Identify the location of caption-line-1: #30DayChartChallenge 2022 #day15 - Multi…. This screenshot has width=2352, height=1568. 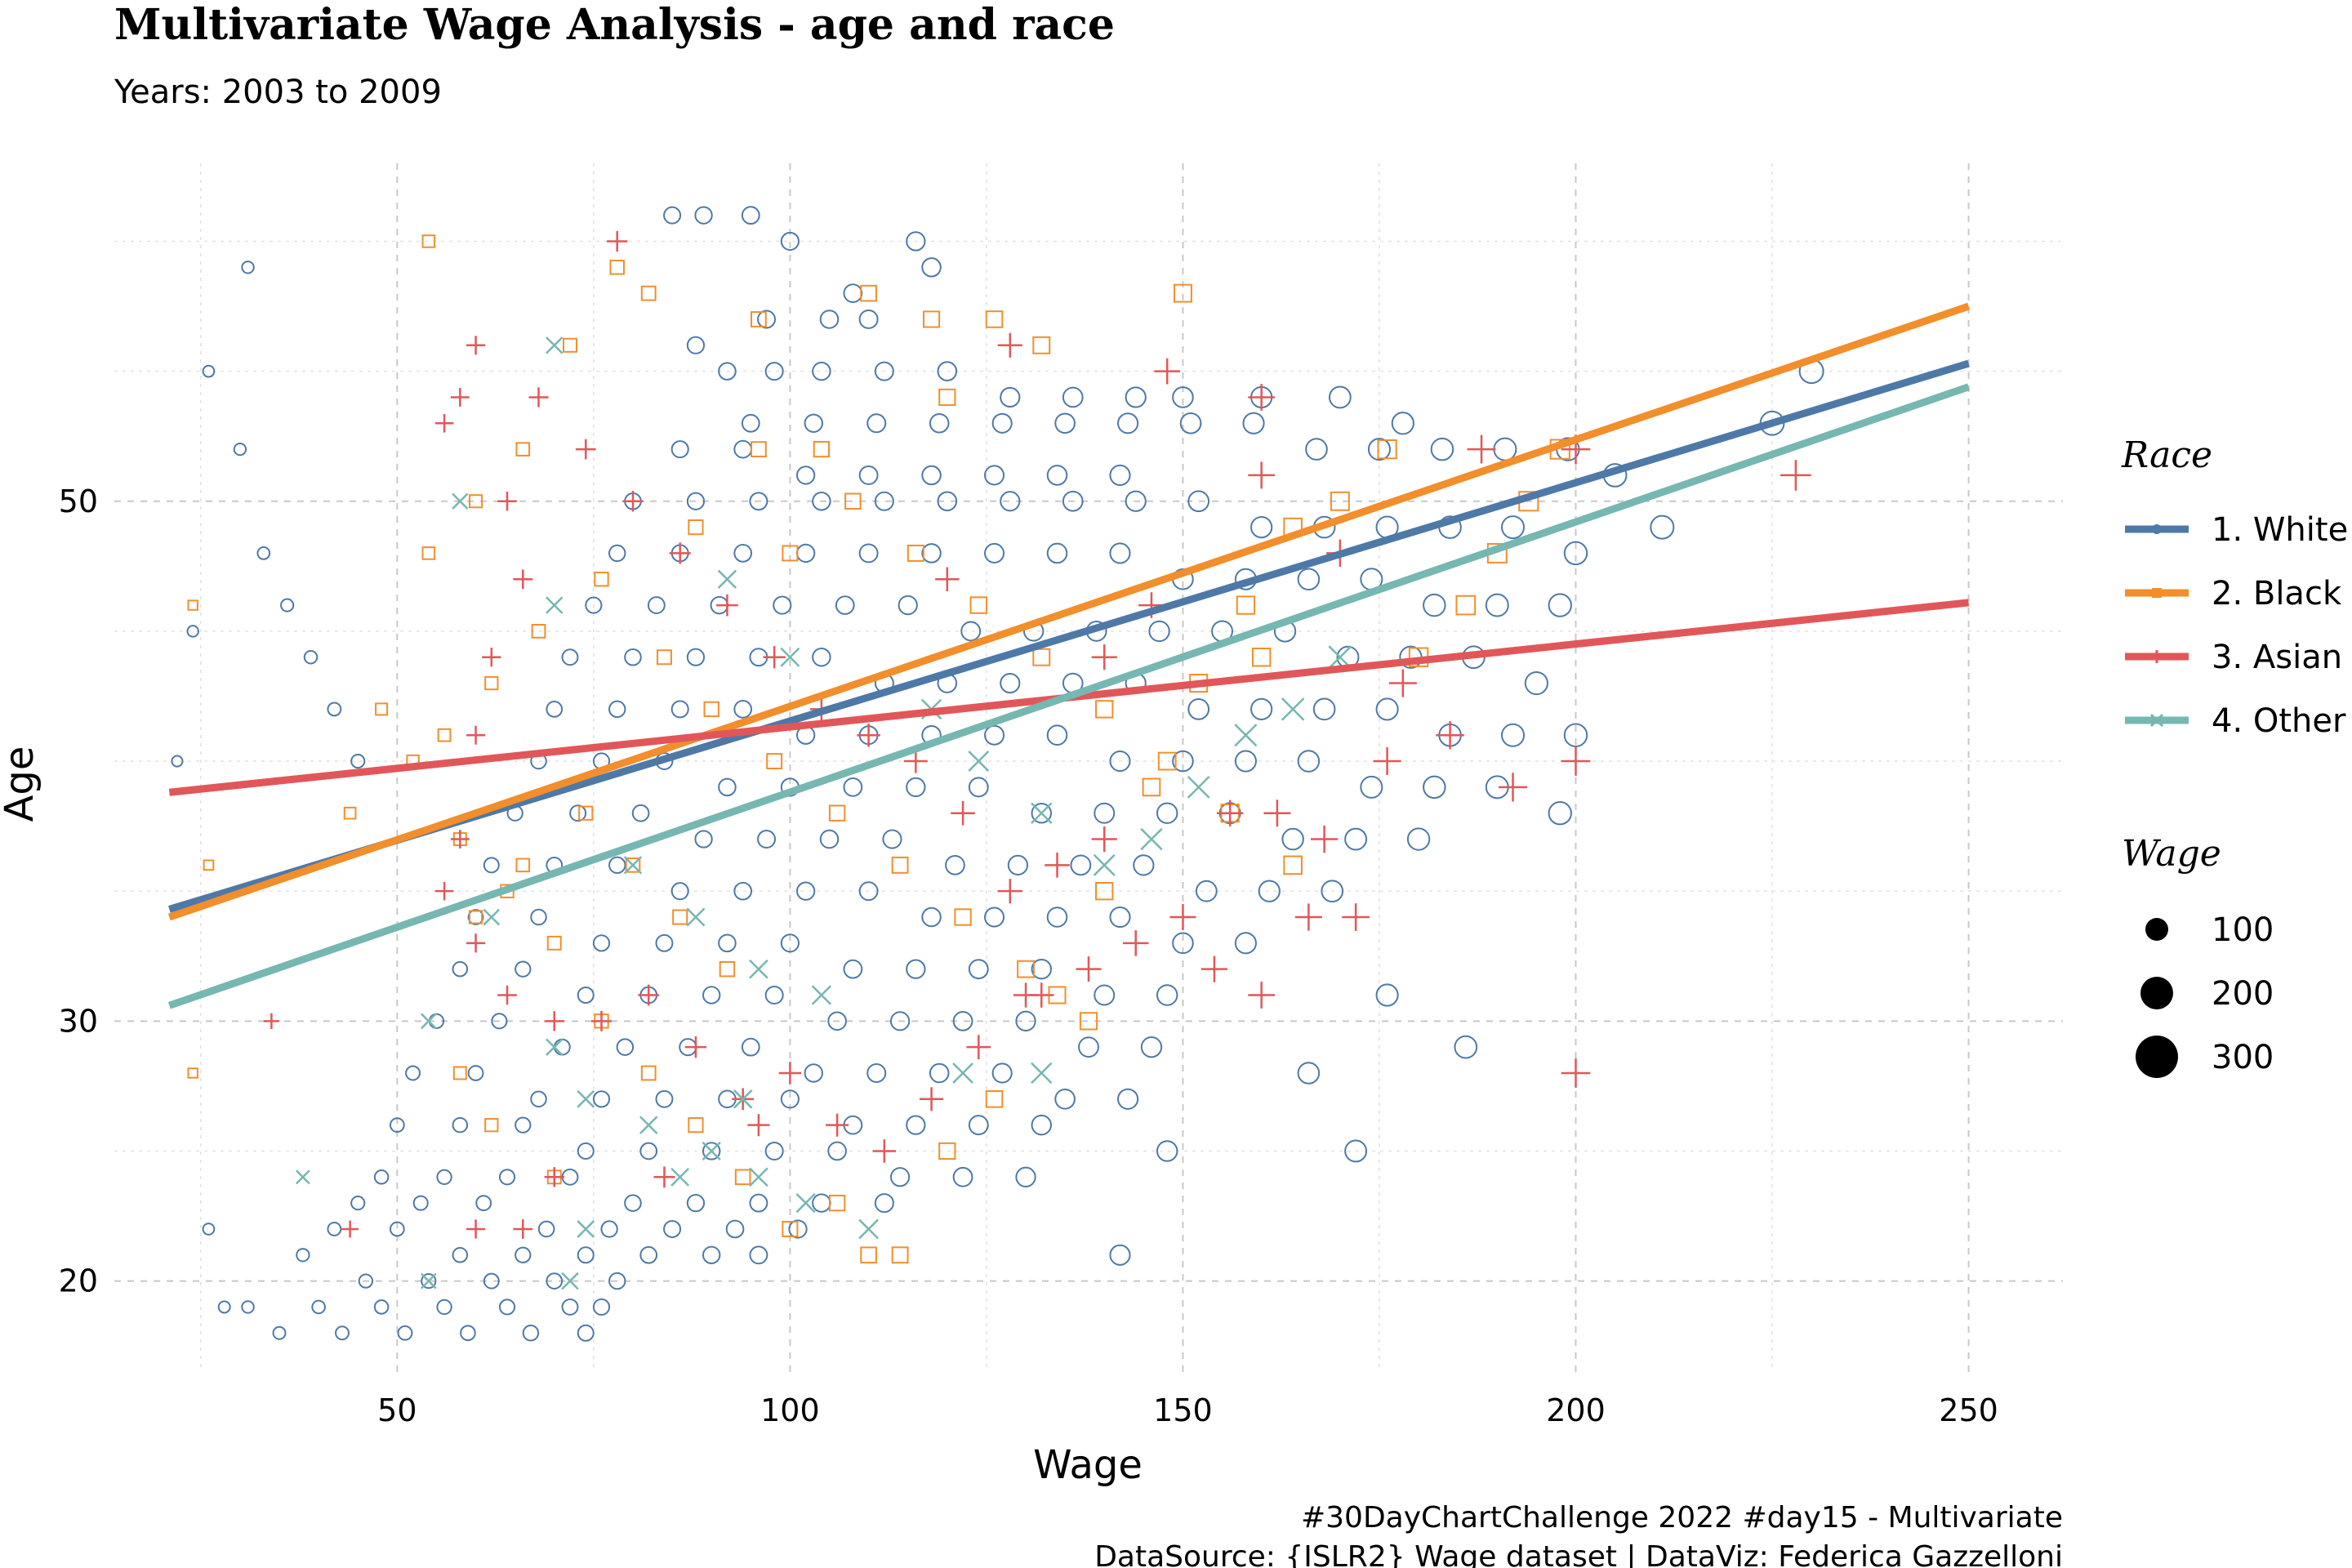
(1682, 1518).